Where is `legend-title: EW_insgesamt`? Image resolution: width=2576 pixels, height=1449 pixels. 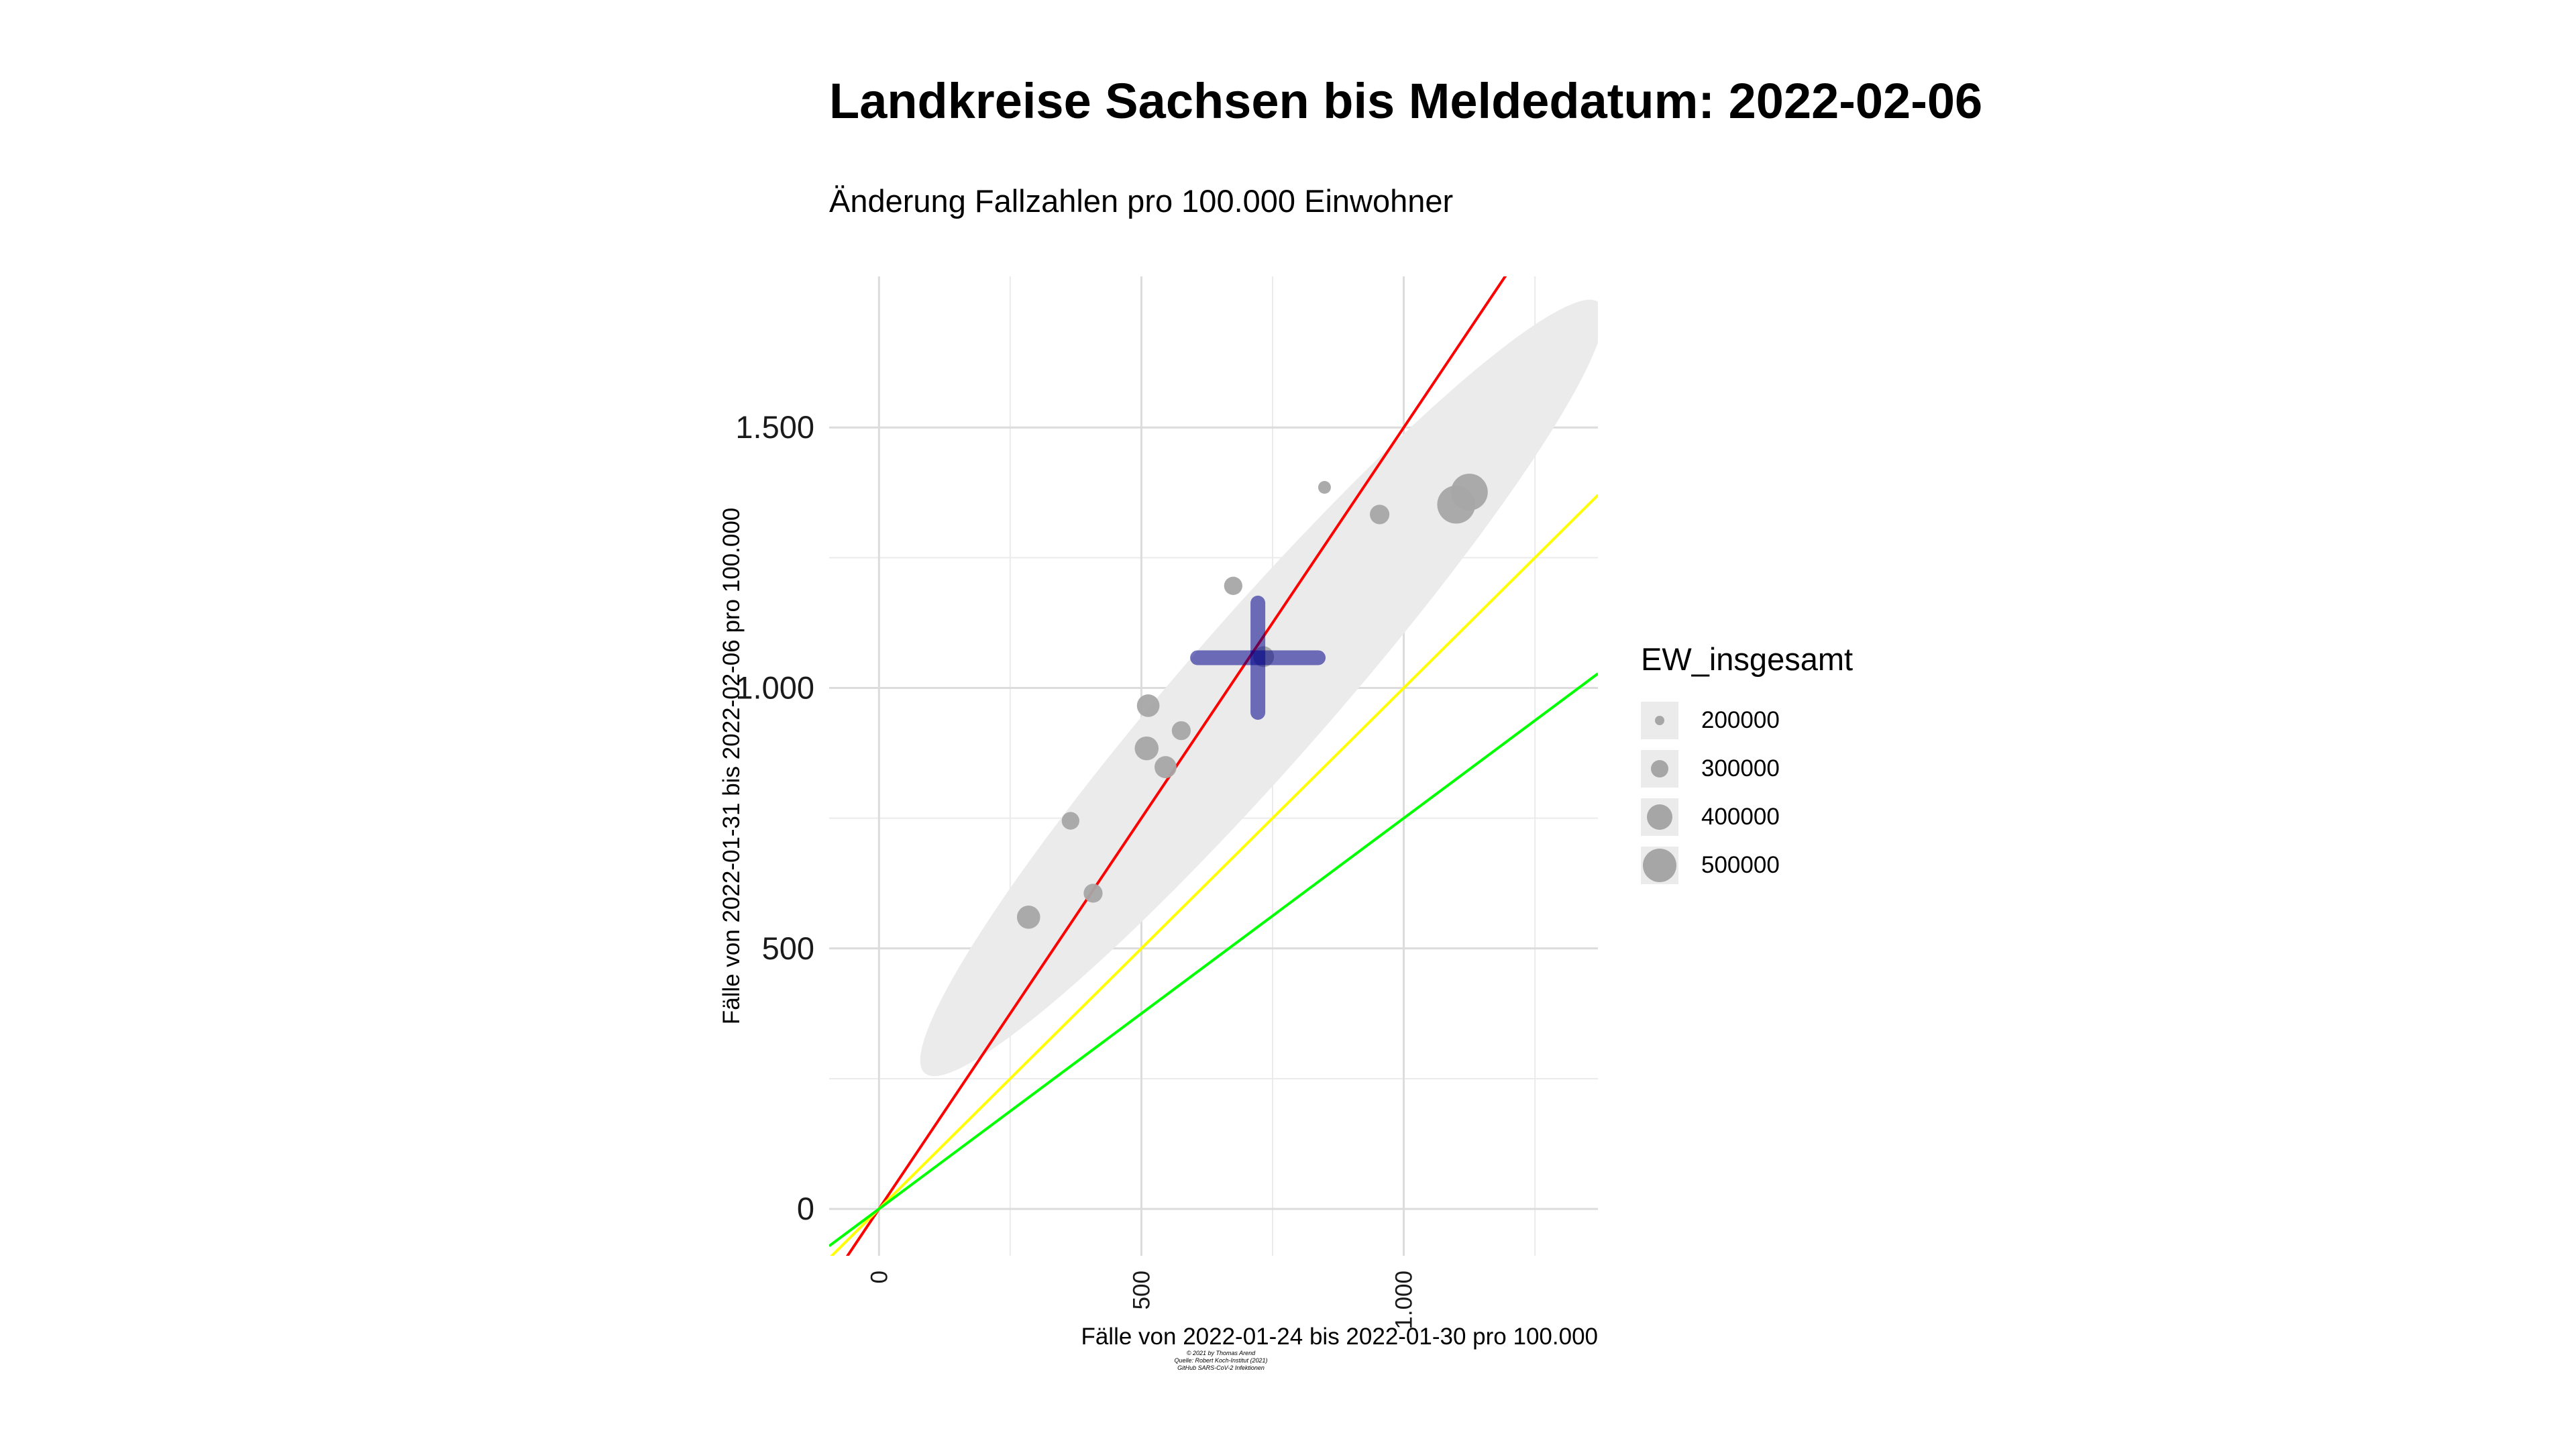 legend-title: EW_insgesamt is located at coordinates (1747, 659).